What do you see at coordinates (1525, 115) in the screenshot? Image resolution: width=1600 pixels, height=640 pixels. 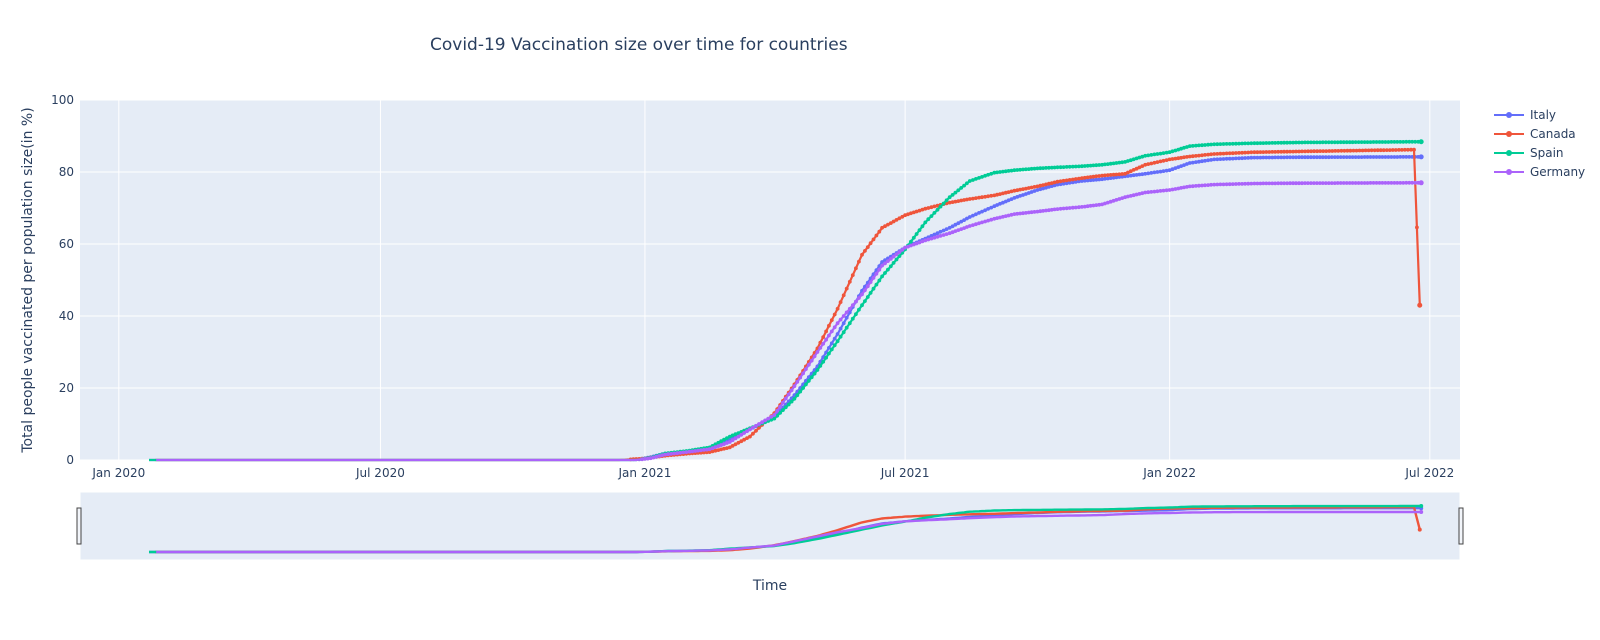 I see `legend-item-italy: Italy` at bounding box center [1525, 115].